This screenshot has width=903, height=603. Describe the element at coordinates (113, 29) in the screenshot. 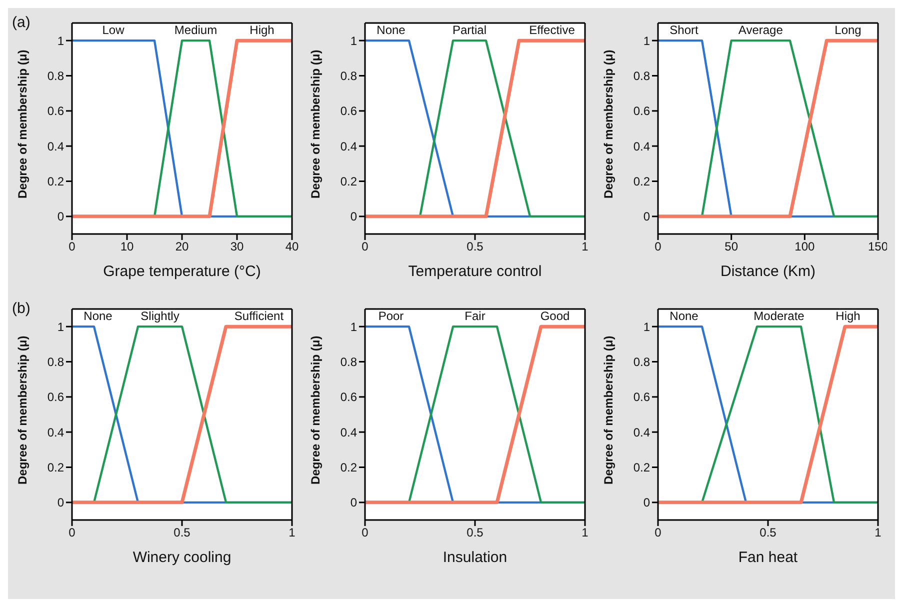

I see `series-label: Low` at that location.